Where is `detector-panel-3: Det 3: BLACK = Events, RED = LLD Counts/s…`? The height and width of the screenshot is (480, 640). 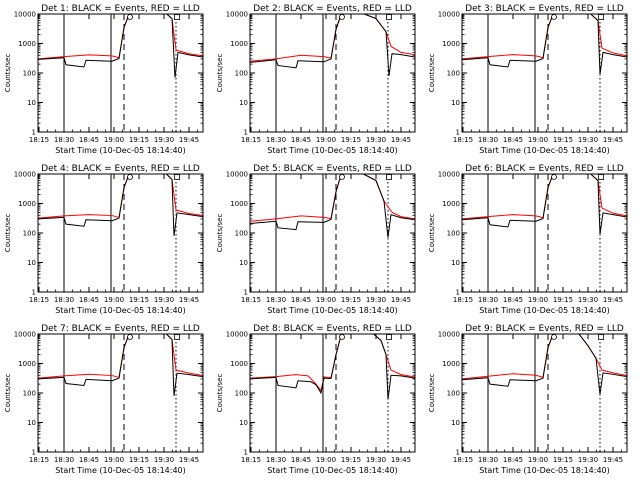
detector-panel-3: Det 3: BLACK = Events, RED = LLD Counts/s… is located at coordinates (528, 79).